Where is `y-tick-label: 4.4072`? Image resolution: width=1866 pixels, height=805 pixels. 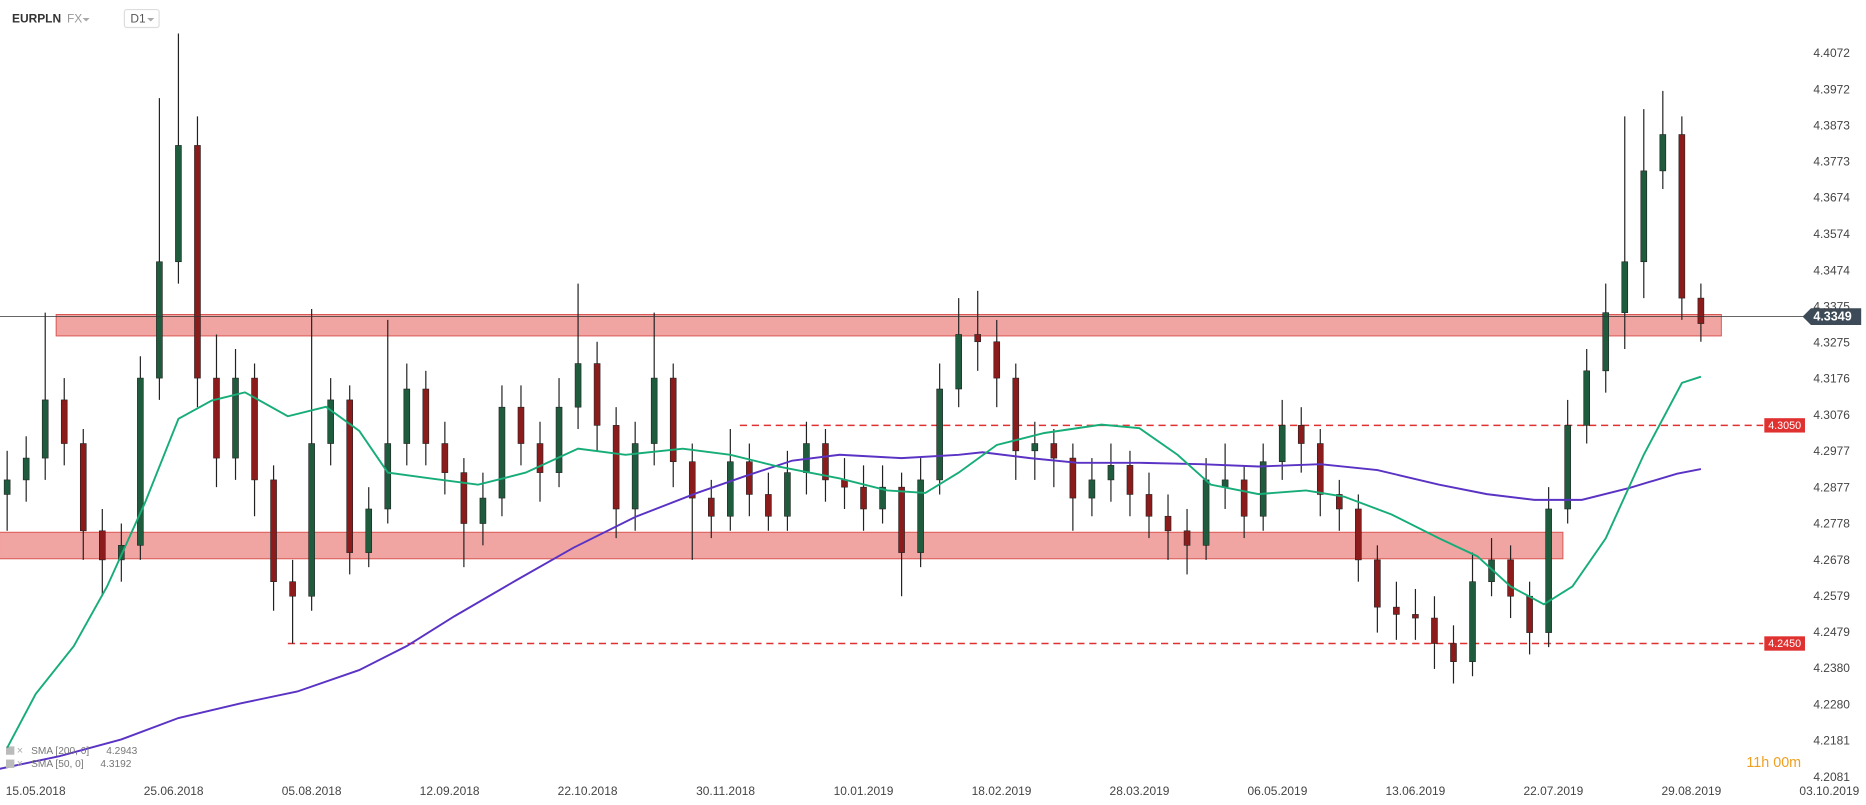 y-tick-label: 4.4072 is located at coordinates (1831, 53).